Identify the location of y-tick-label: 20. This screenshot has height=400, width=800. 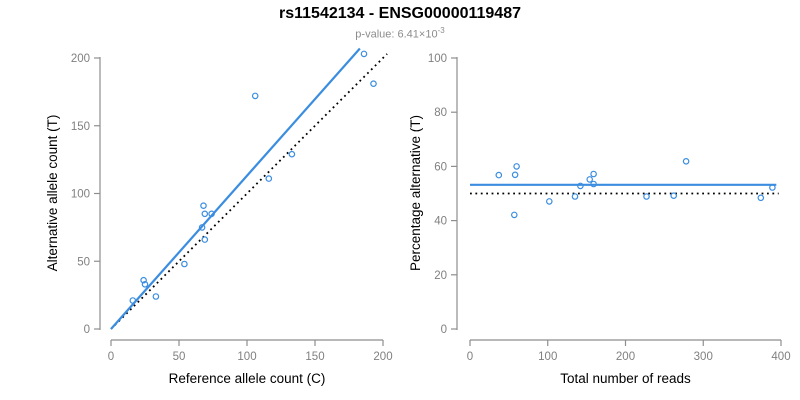
(440, 276).